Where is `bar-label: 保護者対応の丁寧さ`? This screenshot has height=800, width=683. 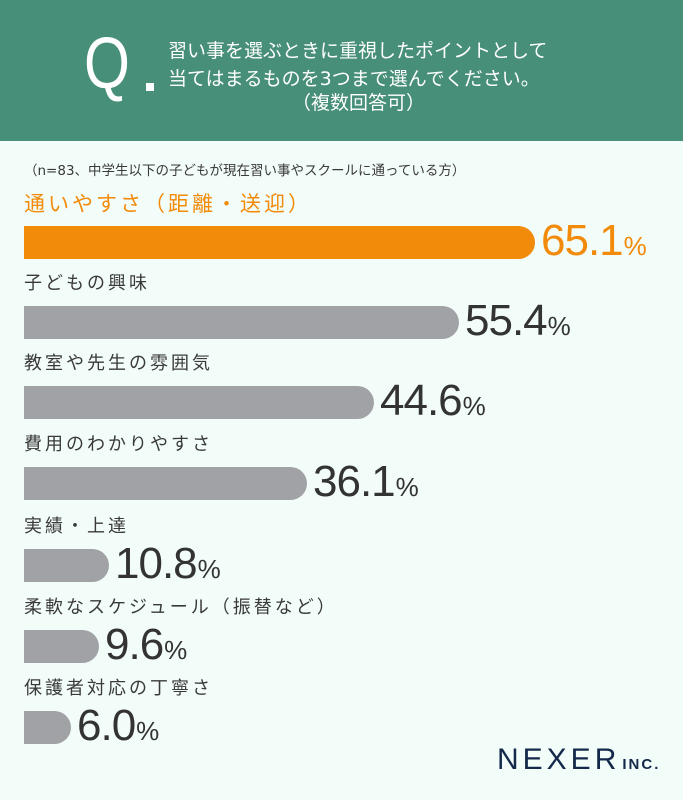 bar-label: 保護者対応の丁寧さ is located at coordinates (118, 688).